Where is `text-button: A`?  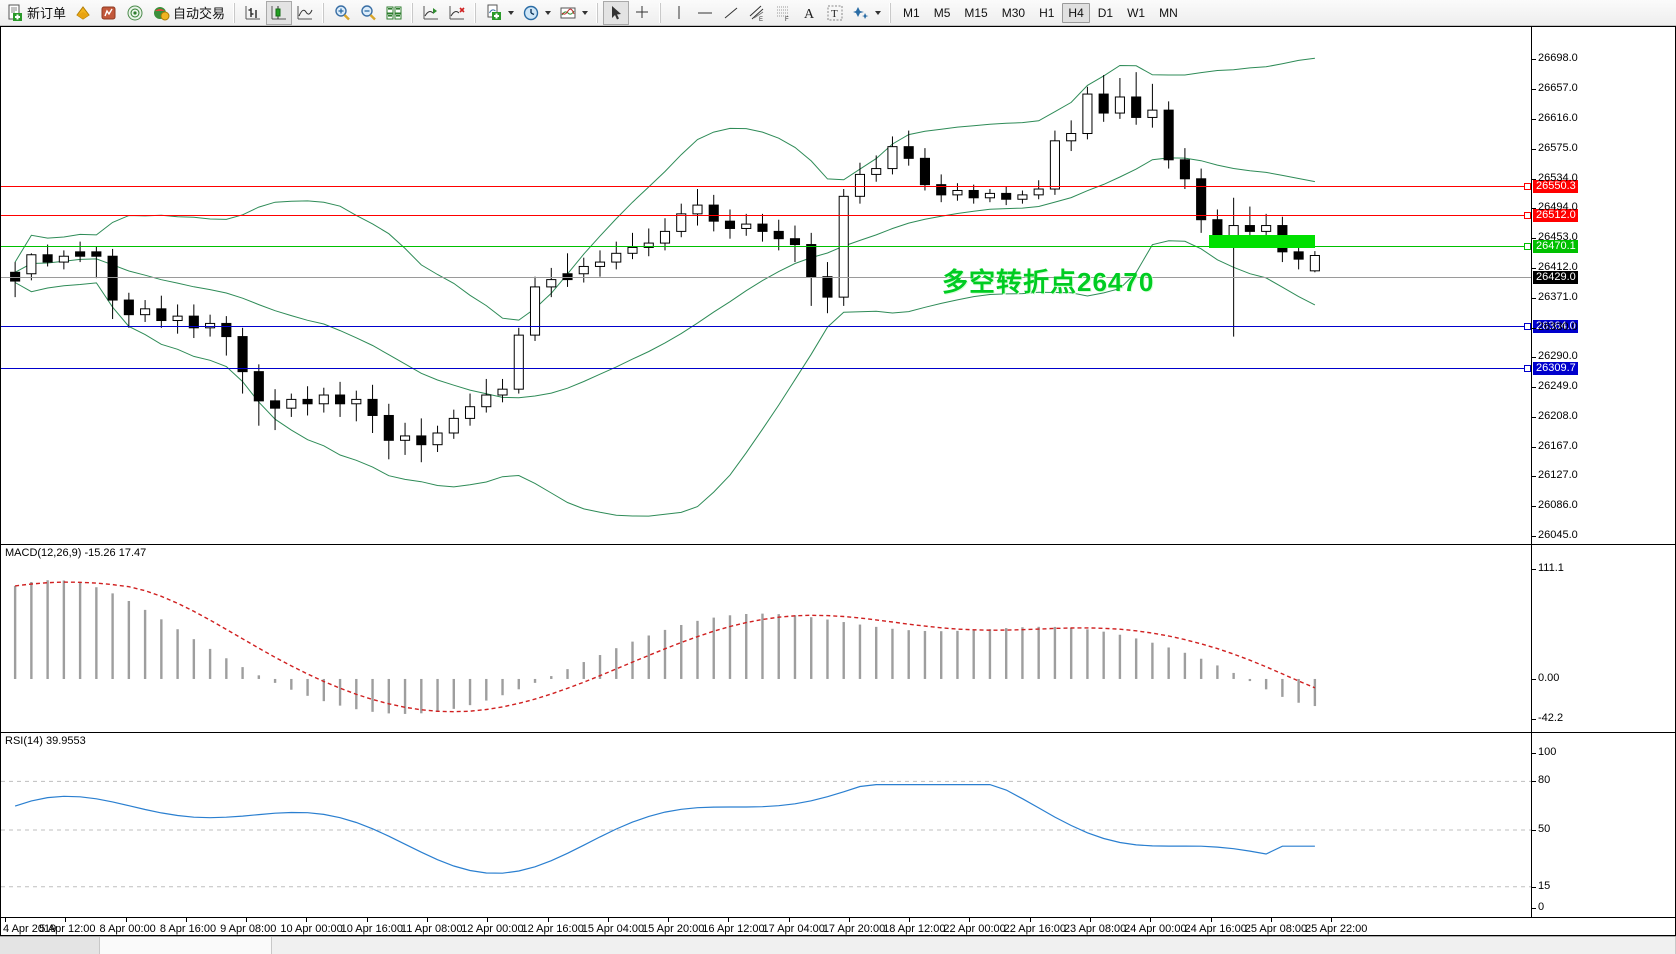
text-button: A is located at coordinates (809, 13).